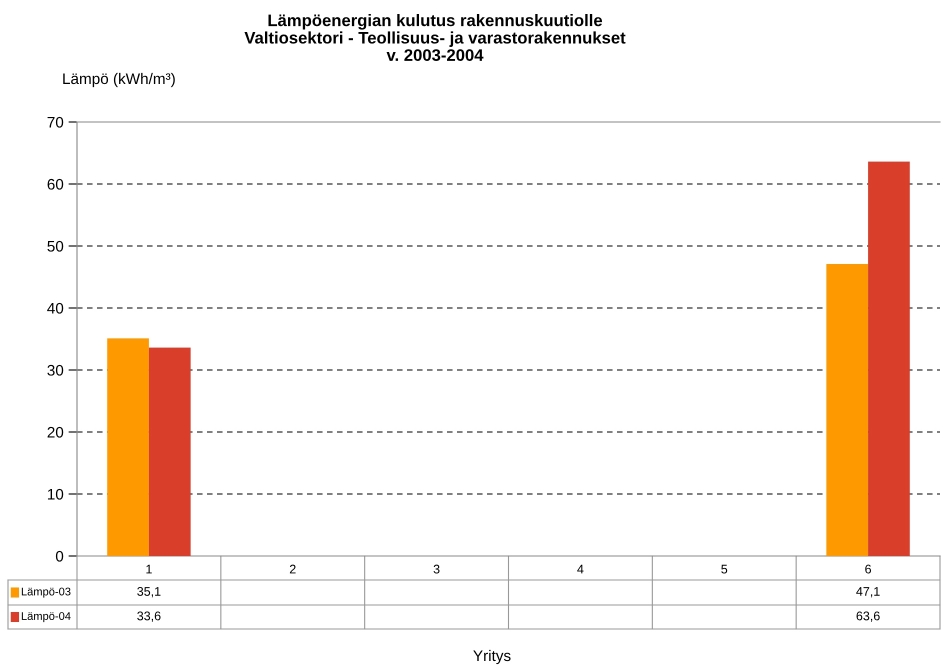 This screenshot has width=942, height=667. I want to click on y-tick-label: 10, so click(56, 494).